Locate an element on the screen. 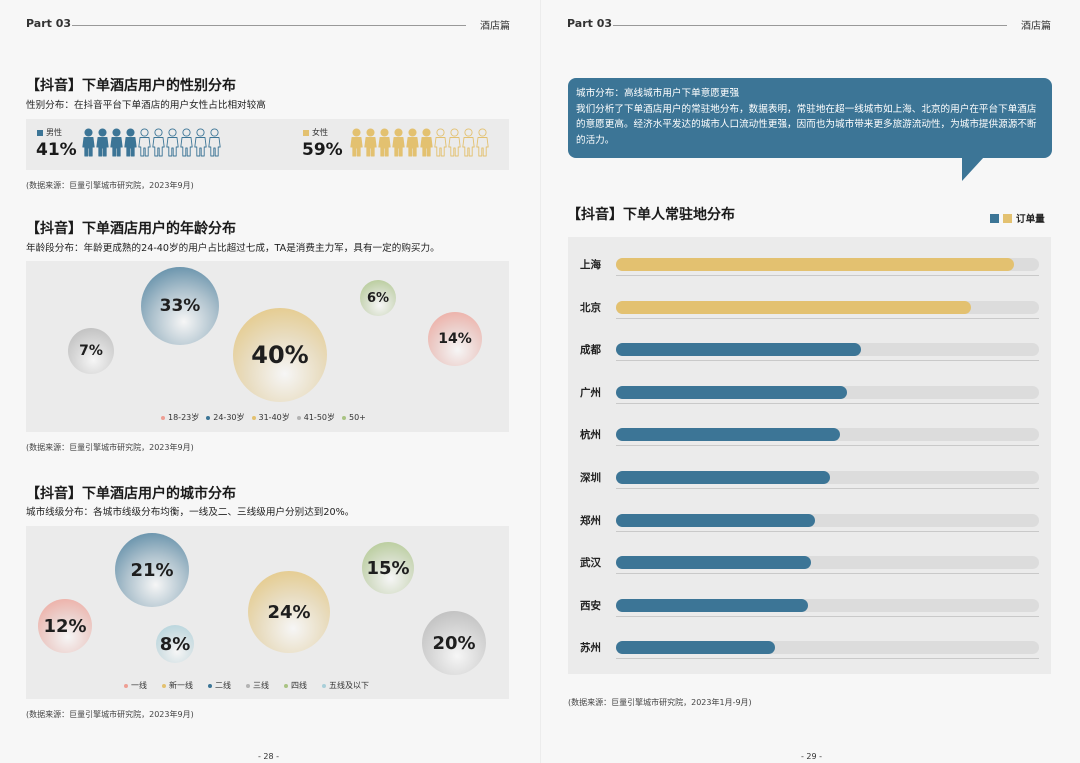 Image resolution: width=1080 pixels, height=763 pixels. tier-bubble-tier4: 15% is located at coordinates (388, 568).